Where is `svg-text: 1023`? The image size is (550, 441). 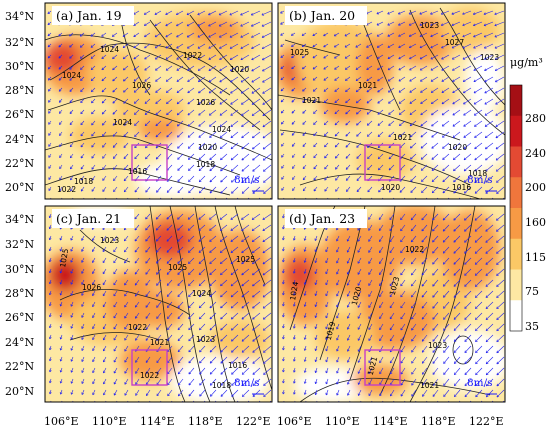 svg-text: 1023 is located at coordinates (205, 339).